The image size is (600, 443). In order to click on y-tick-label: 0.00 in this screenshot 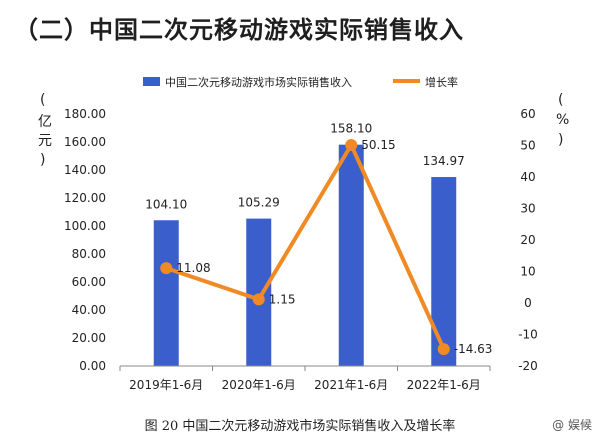, I will do `click(92, 366)`.